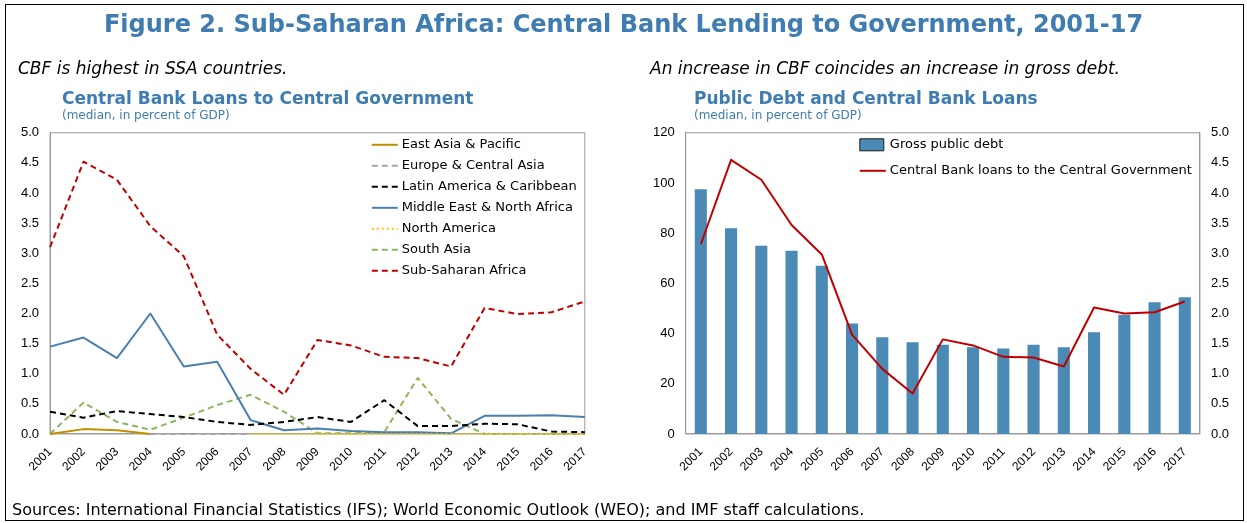  I want to click on y-tick-label: 4.0, so click(30, 192).